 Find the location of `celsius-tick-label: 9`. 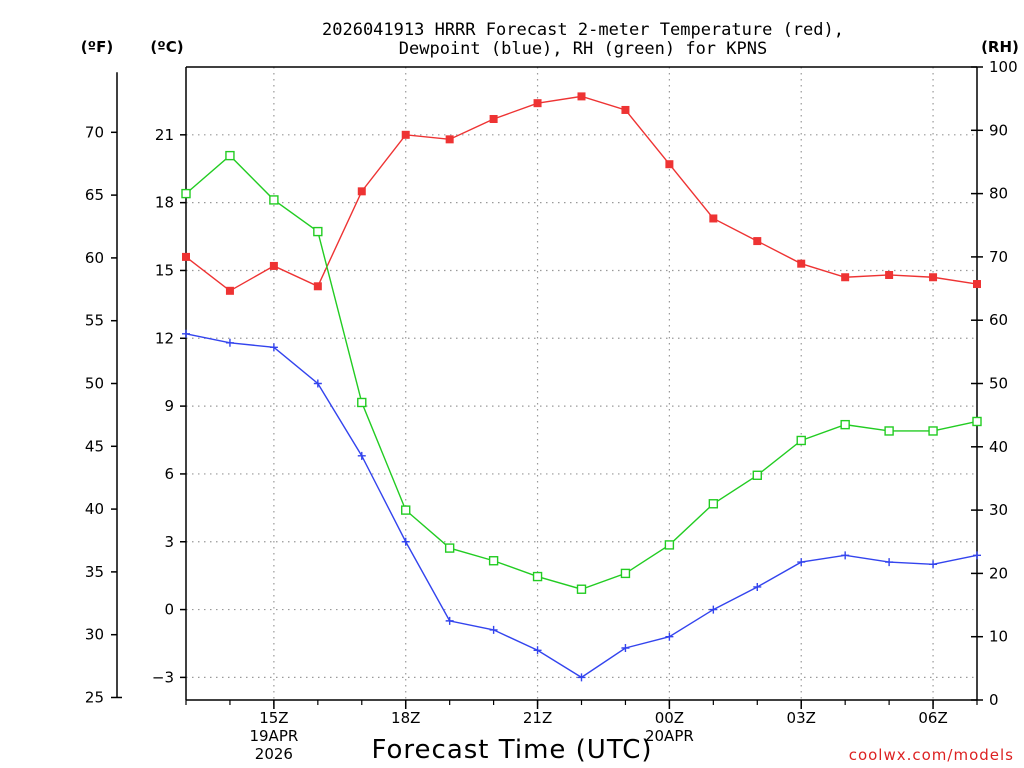

celsius-tick-label: 9 is located at coordinates (169, 406).